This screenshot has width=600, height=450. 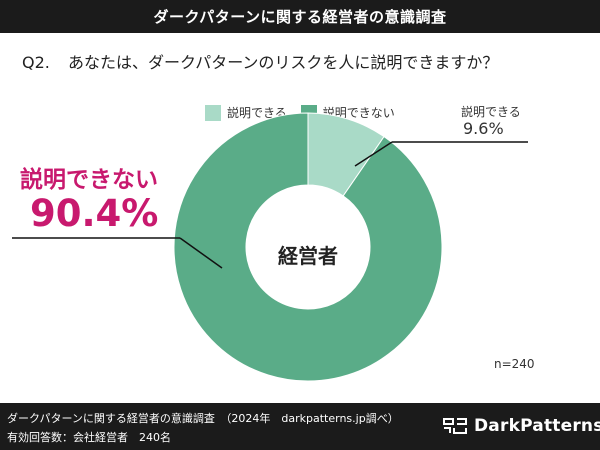 What do you see at coordinates (283, 62) in the screenshot?
I see `question-text: あなたは、ダークパターンのリスクを人に説明できますか？` at bounding box center [283, 62].